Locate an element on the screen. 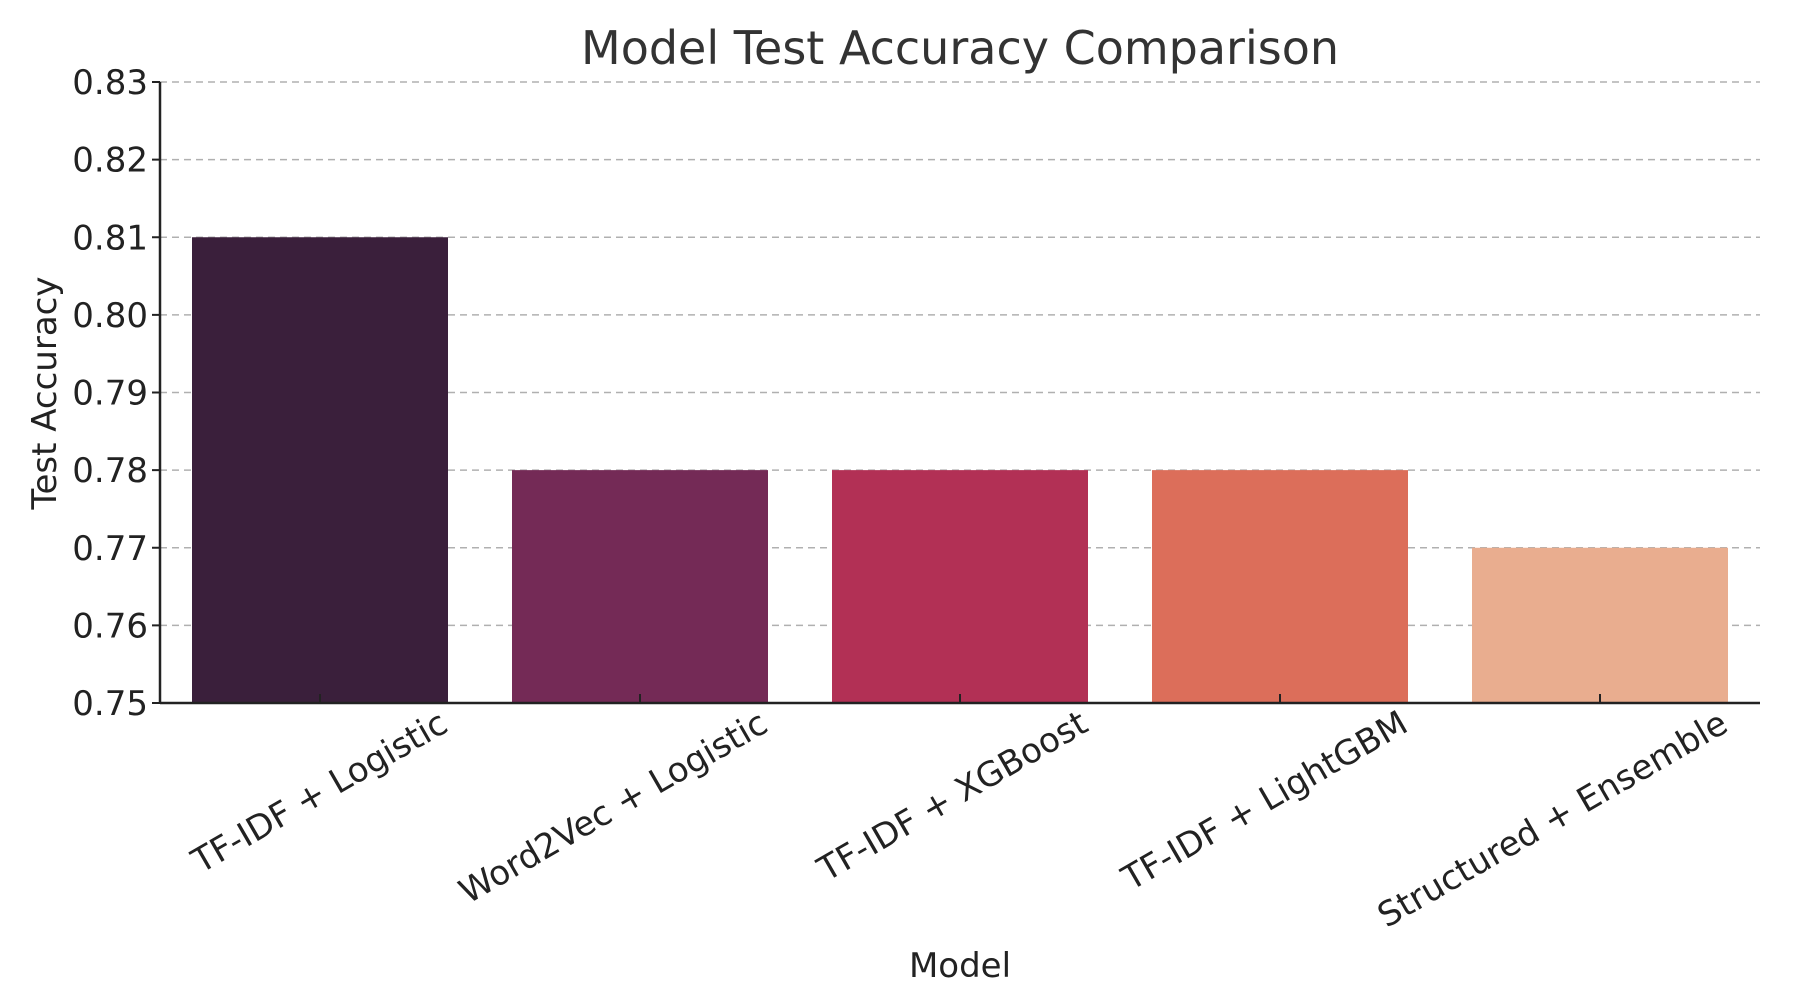 The height and width of the screenshot is (1000, 1800). x-tick-label: TF-IDF + XGBoost is located at coordinates (952, 796).